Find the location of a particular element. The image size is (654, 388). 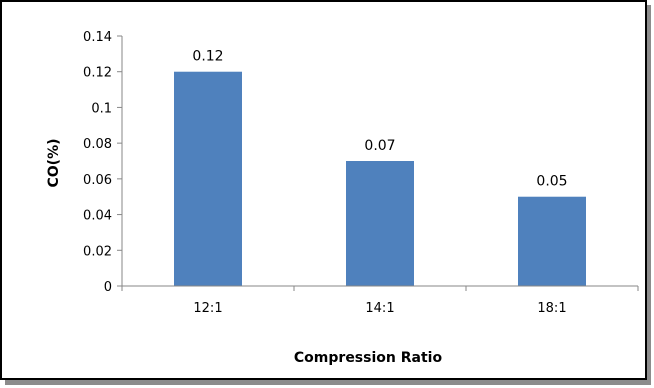

y-tick-label: 0.14 is located at coordinates (97, 37).